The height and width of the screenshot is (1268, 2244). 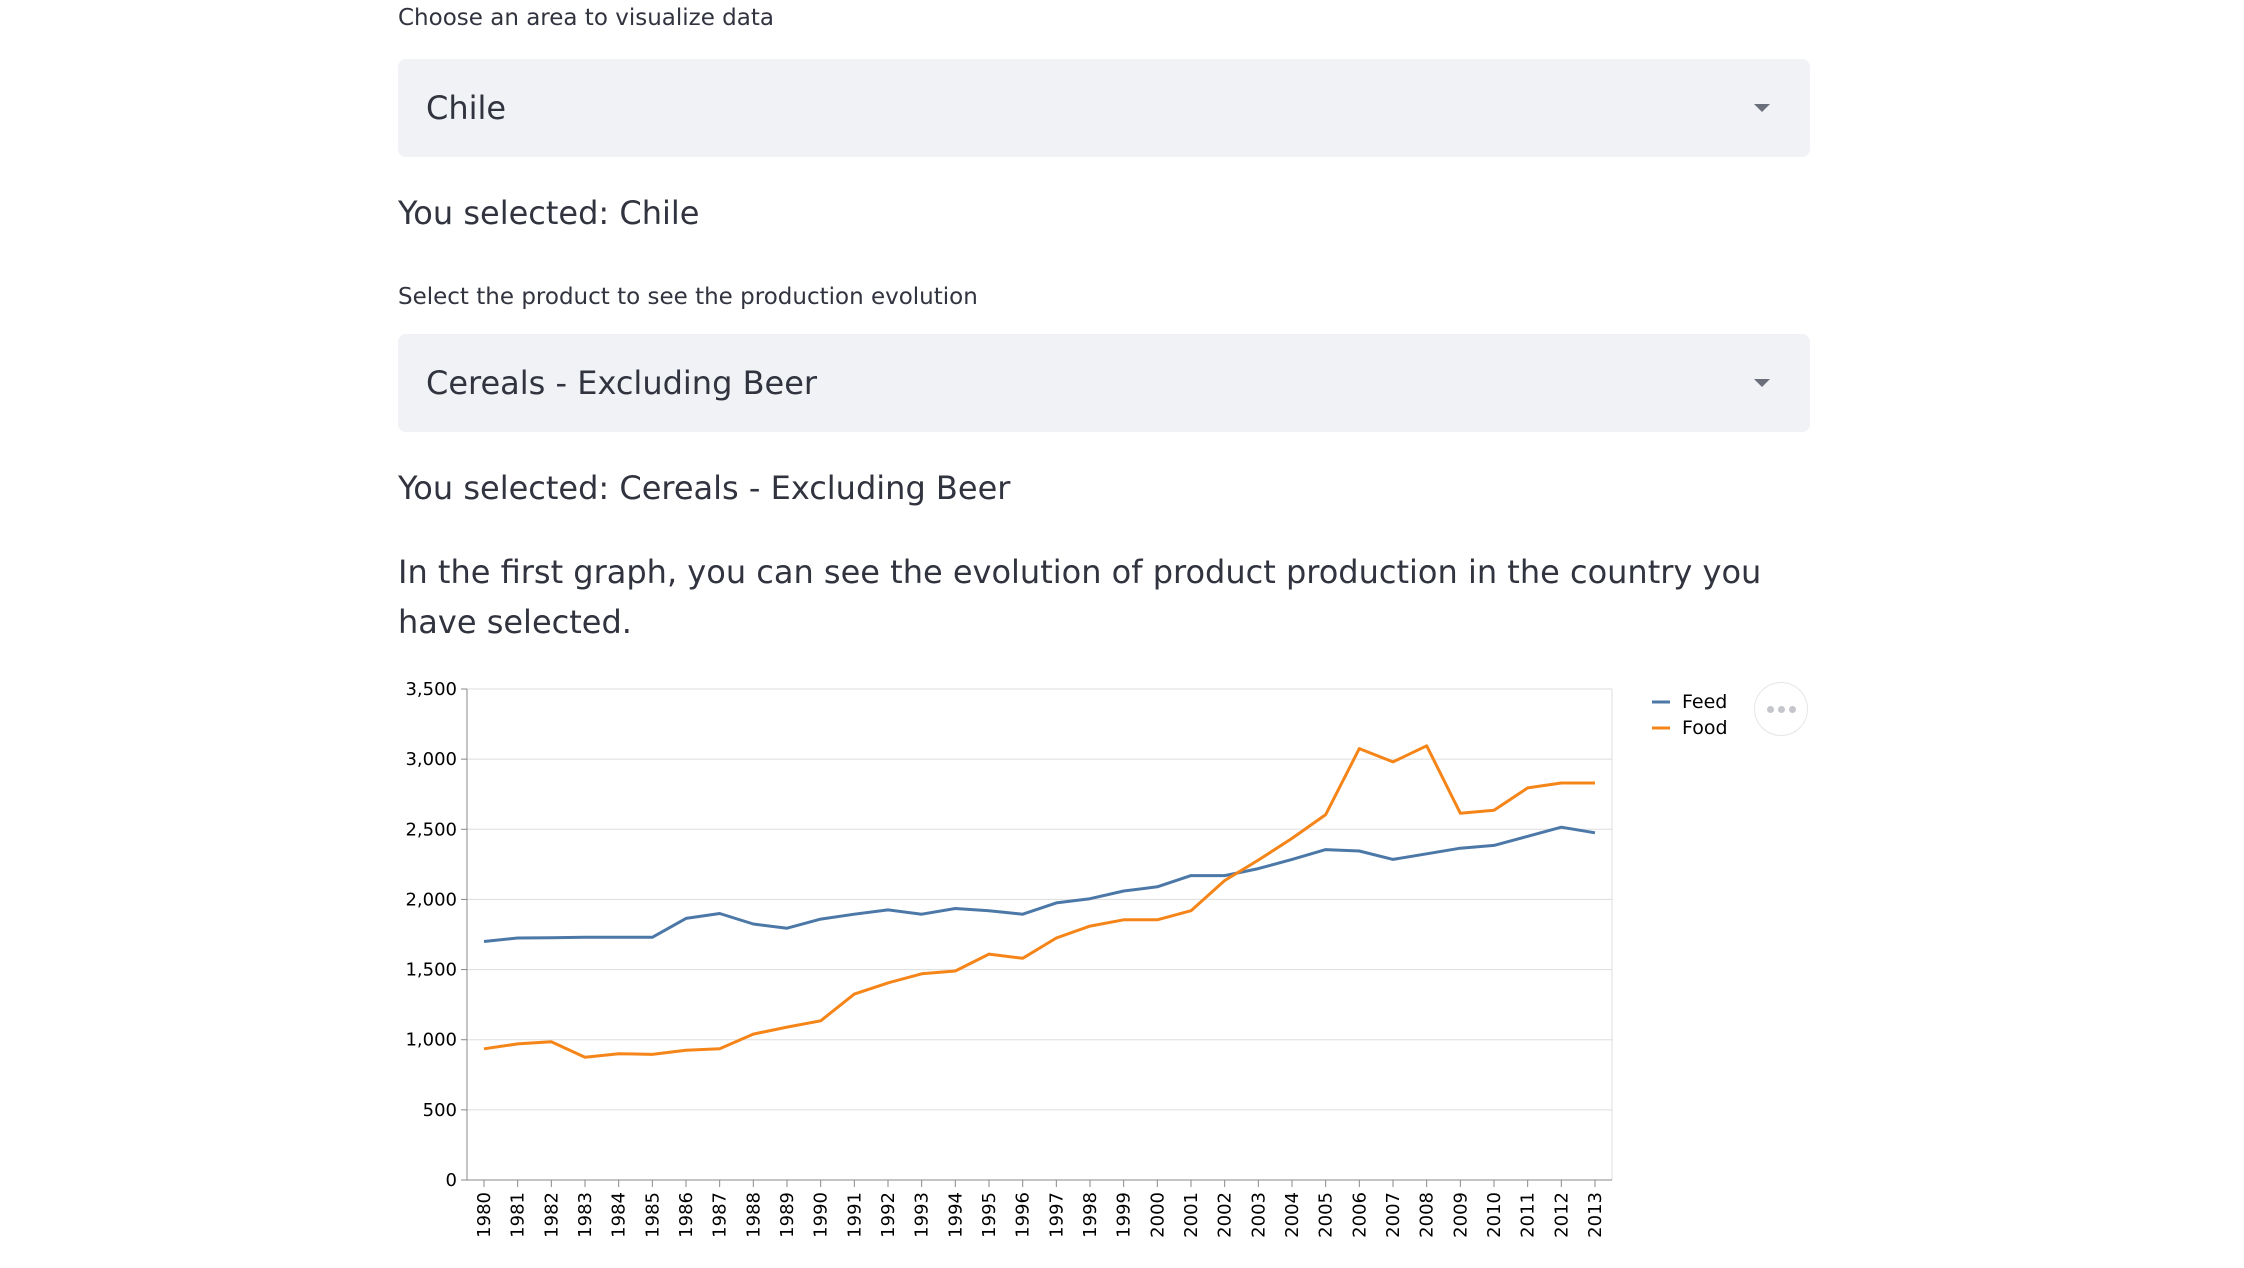 What do you see at coordinates (622, 383) in the screenshot?
I see `product-select-value: Cereals - Excluding Beer` at bounding box center [622, 383].